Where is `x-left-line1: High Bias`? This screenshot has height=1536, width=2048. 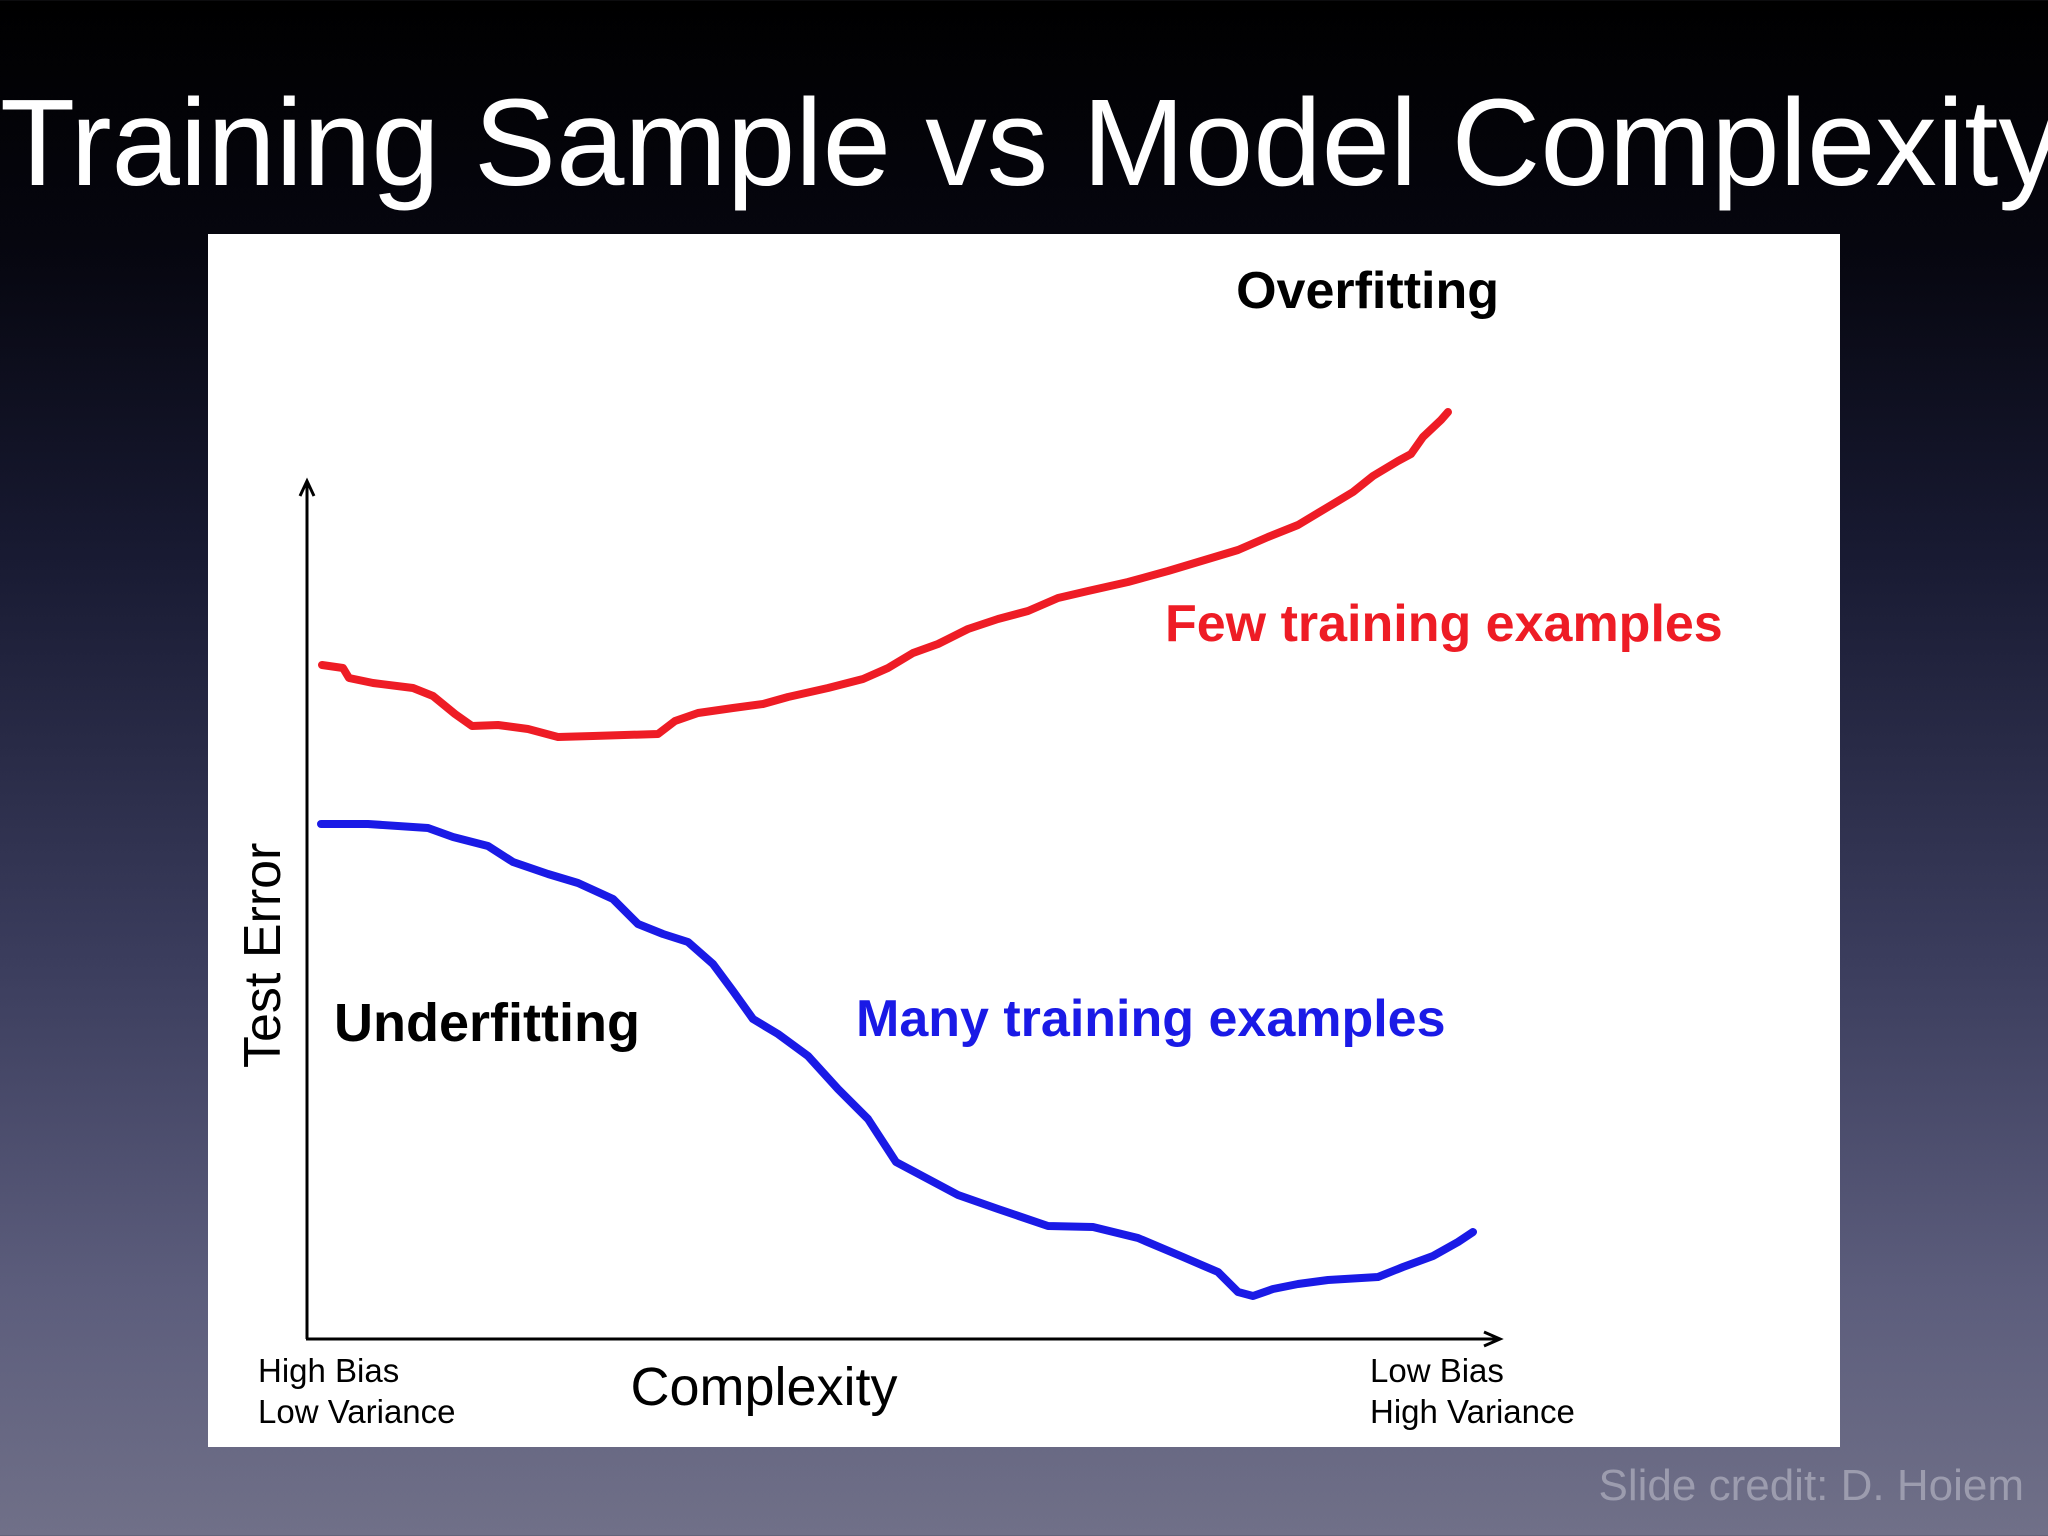
x-left-line1: High Bias is located at coordinates (328, 1370).